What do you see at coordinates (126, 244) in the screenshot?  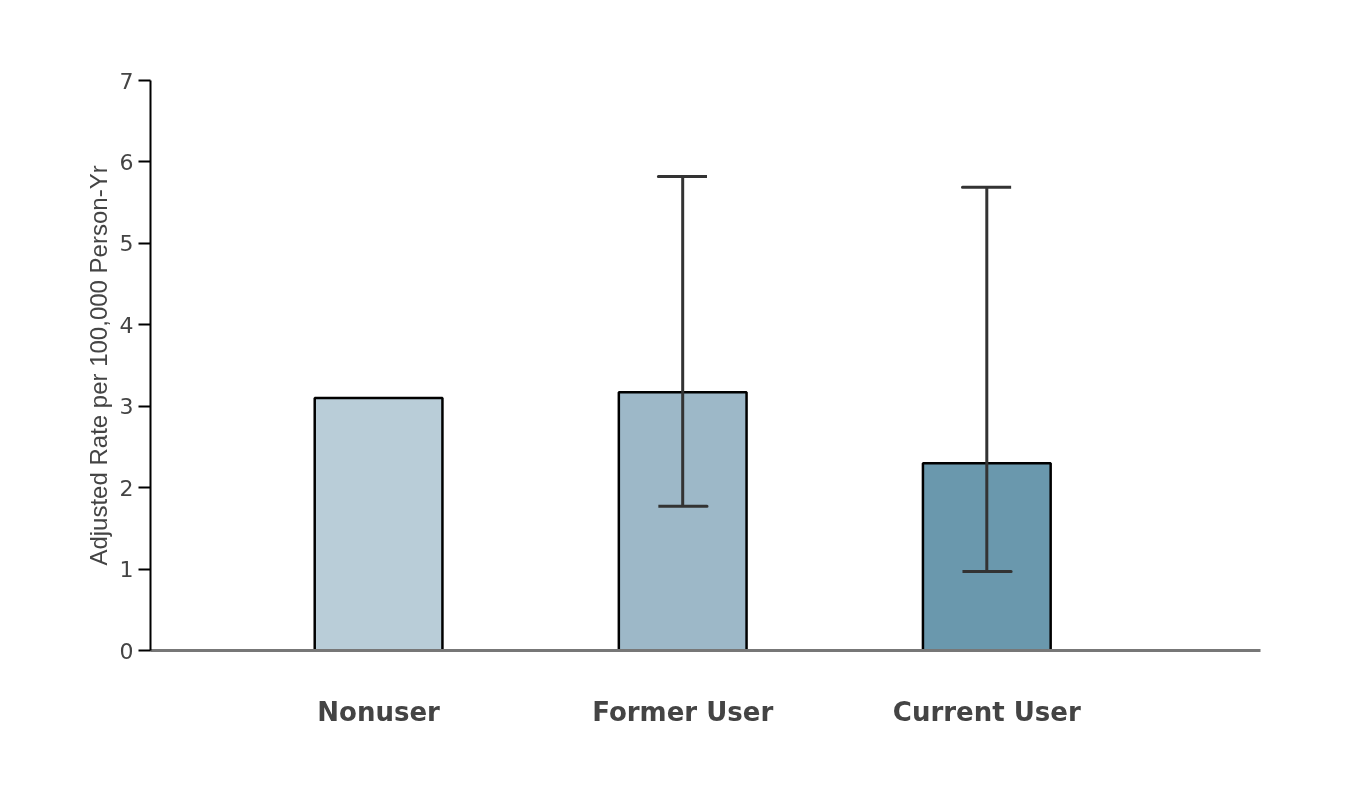 I see `y-tick-label: 5` at bounding box center [126, 244].